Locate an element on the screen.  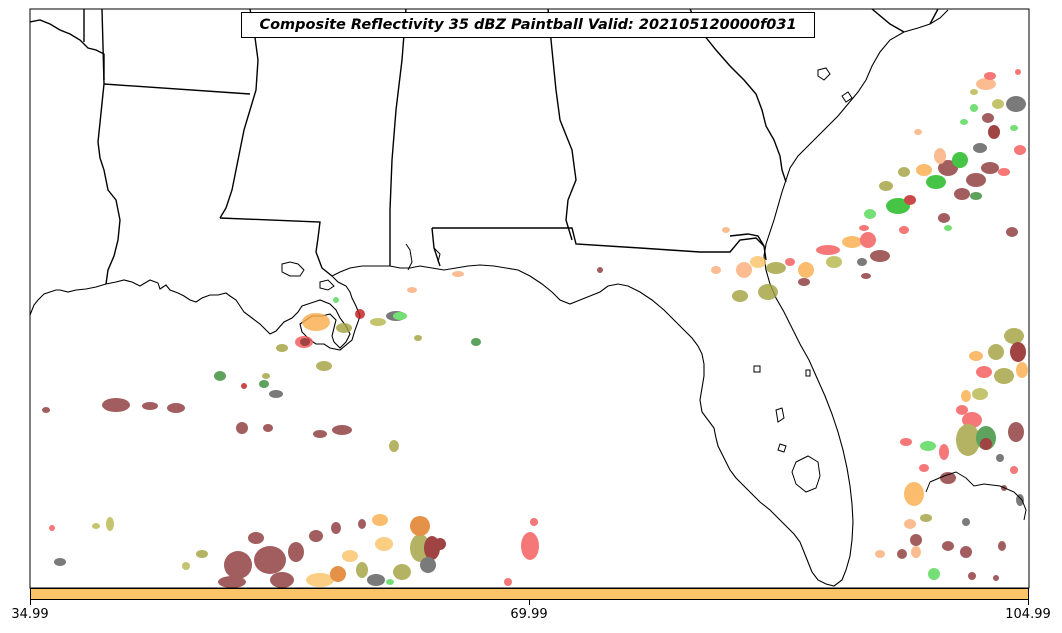
lakes is located at coordinates (787, 429).